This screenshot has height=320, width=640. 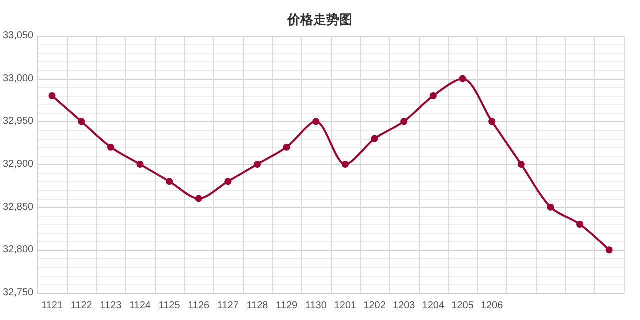 I want to click on x-tick-label: 1130, so click(x=316, y=306).